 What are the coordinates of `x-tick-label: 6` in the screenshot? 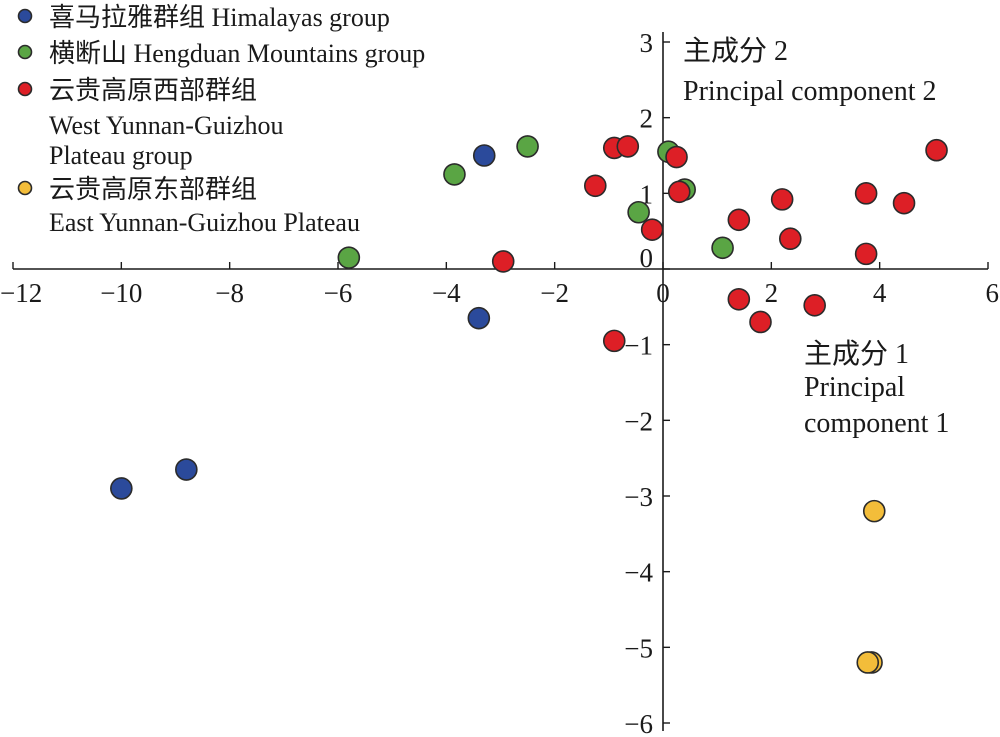 It's located at (993, 293).